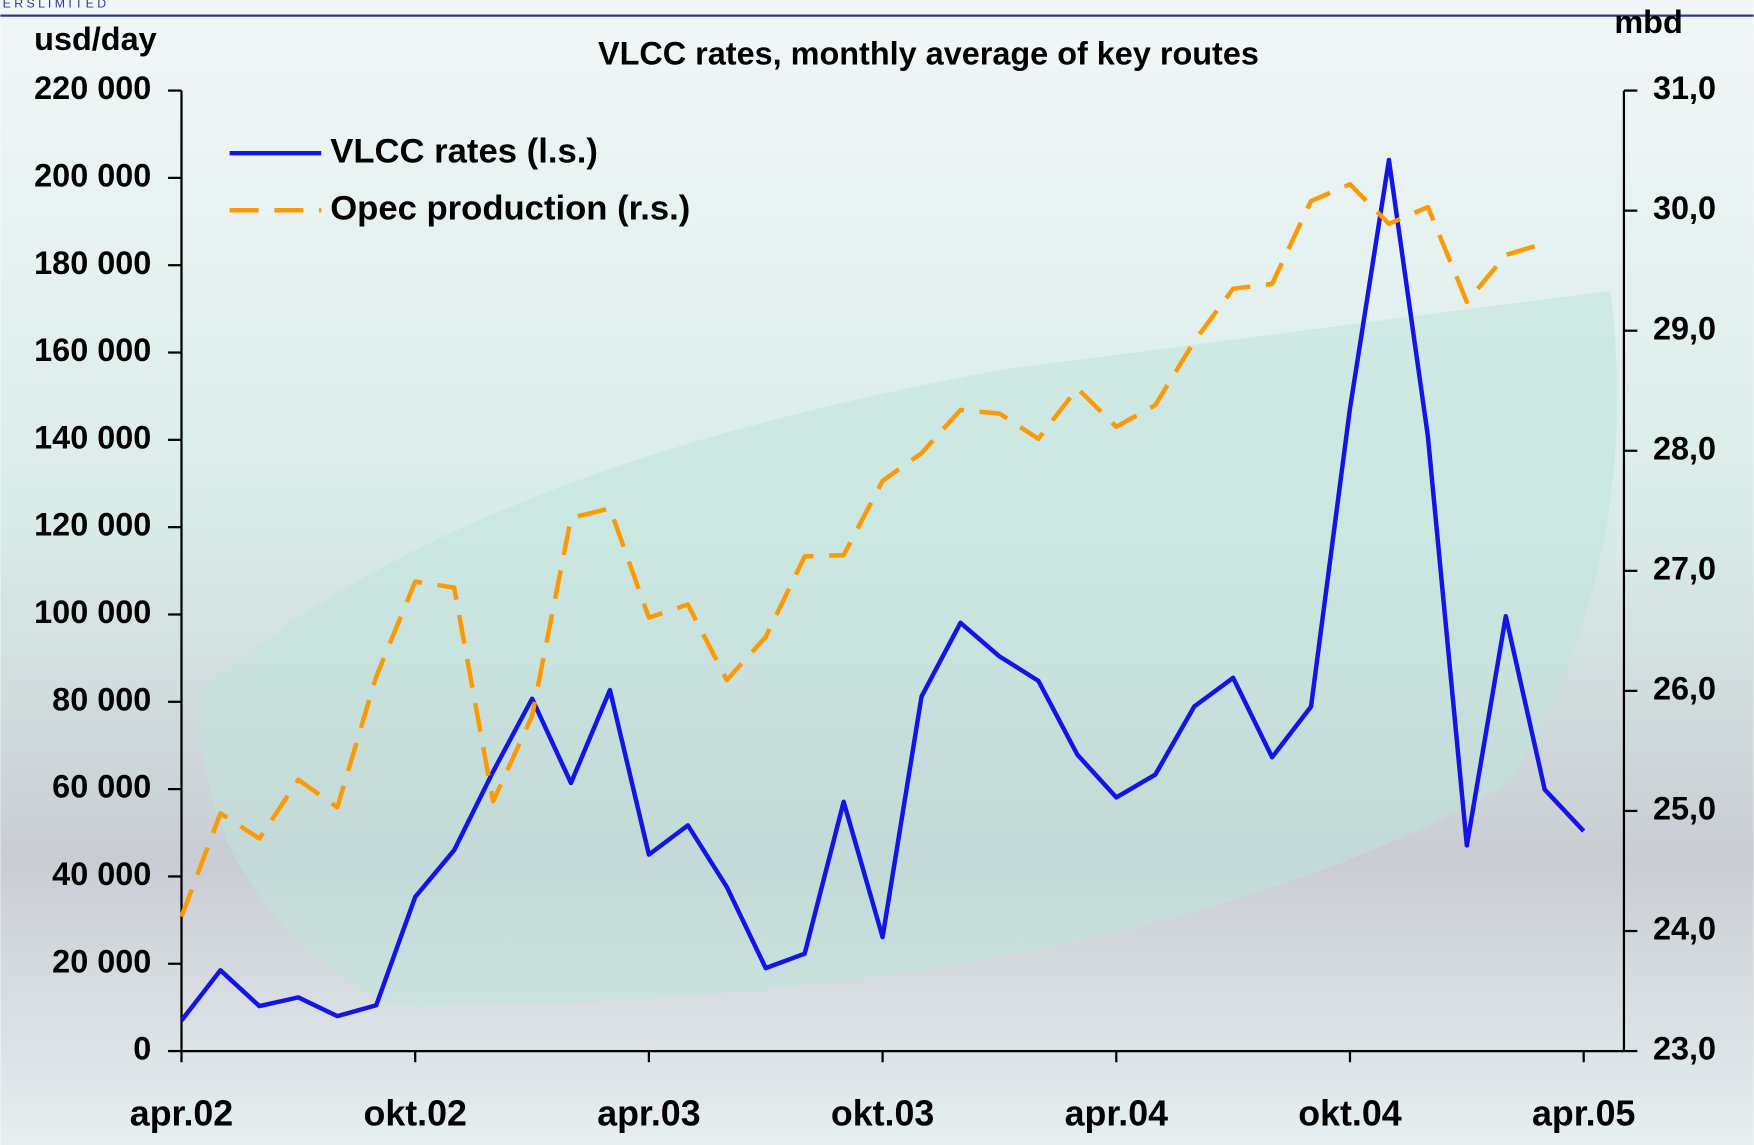 This screenshot has height=1145, width=1754. I want to click on y-tick-label: 100 000, so click(92, 612).